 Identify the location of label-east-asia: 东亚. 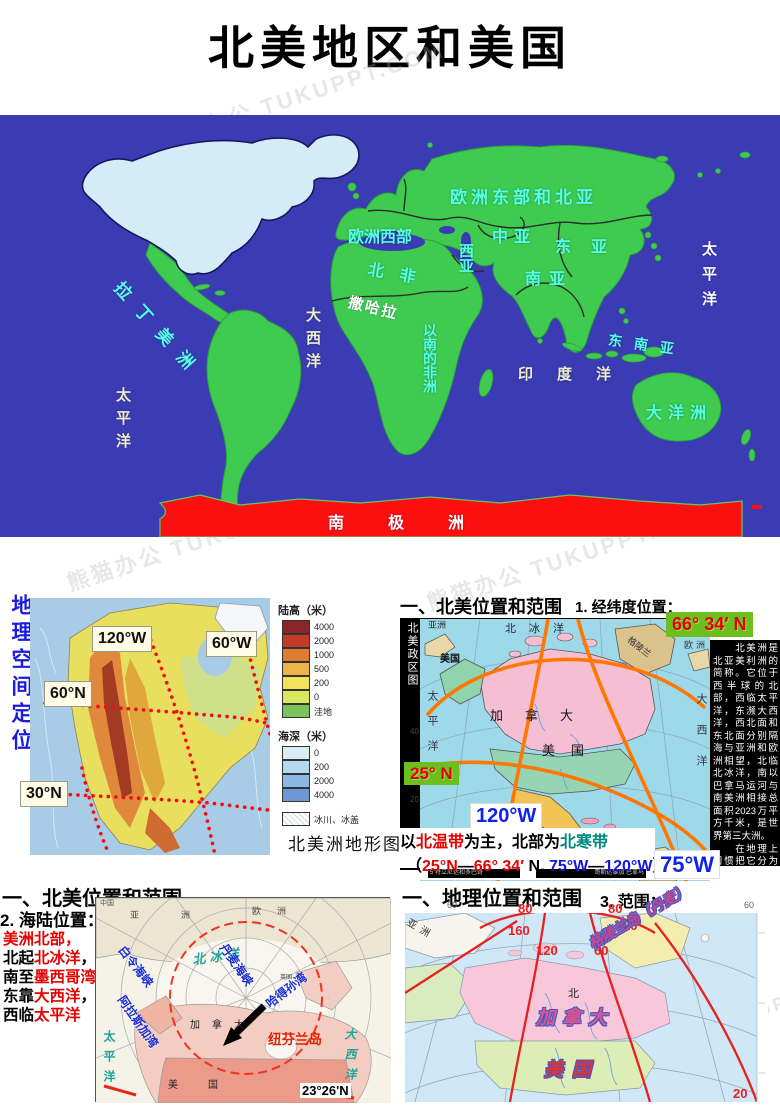
(591, 247).